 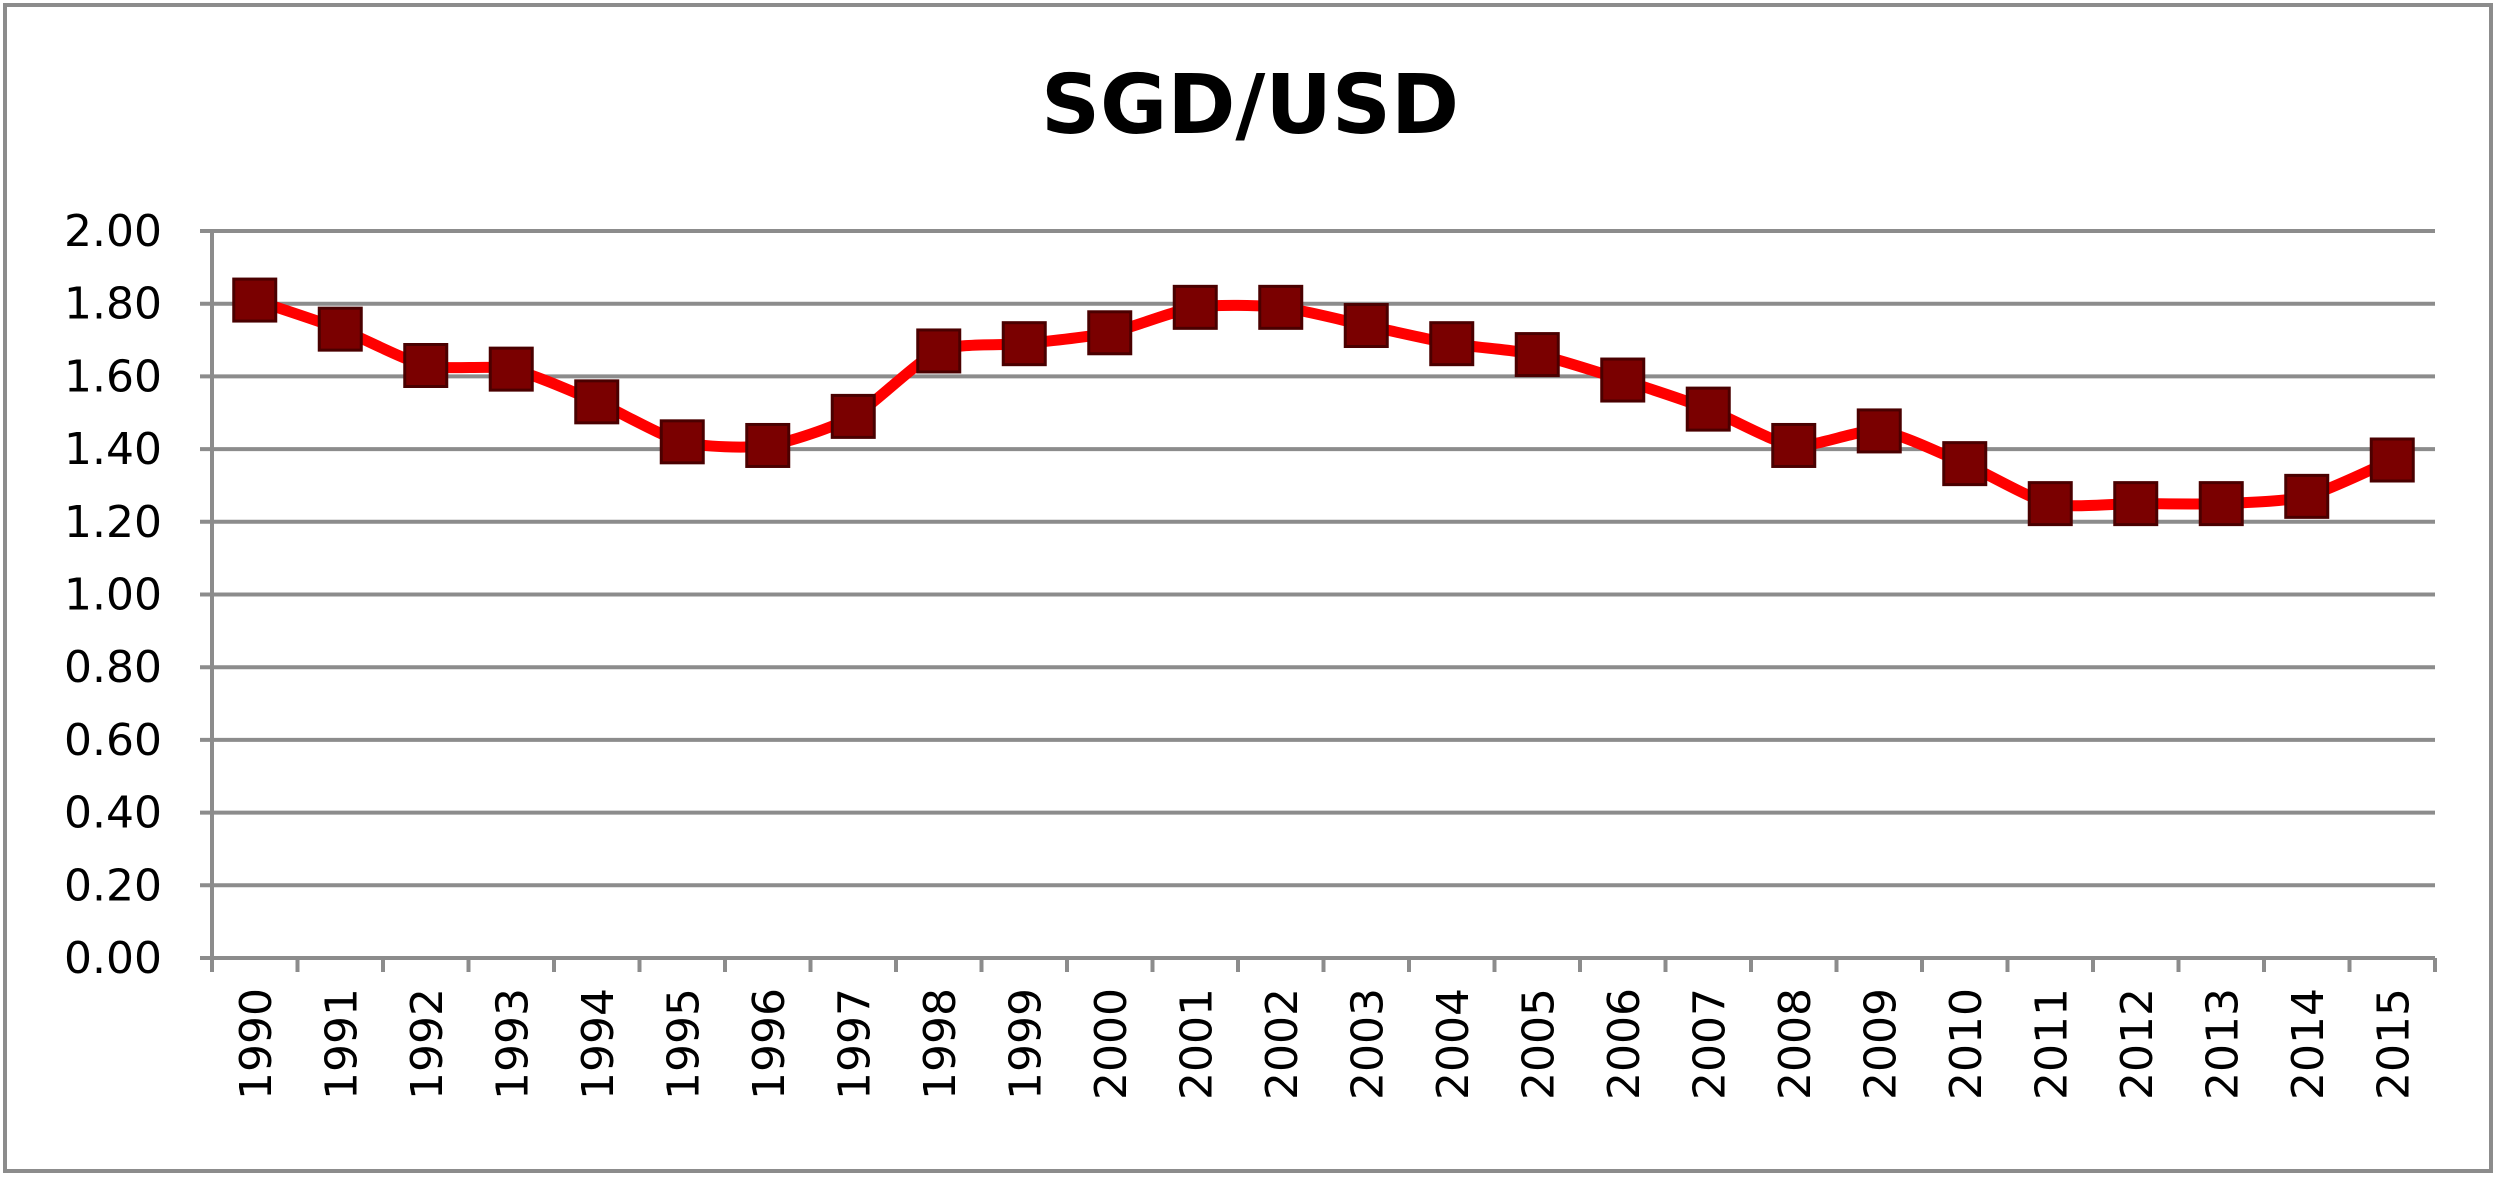 What do you see at coordinates (1880, 1044) in the screenshot?
I see `x-tick-label: 2009` at bounding box center [1880, 1044].